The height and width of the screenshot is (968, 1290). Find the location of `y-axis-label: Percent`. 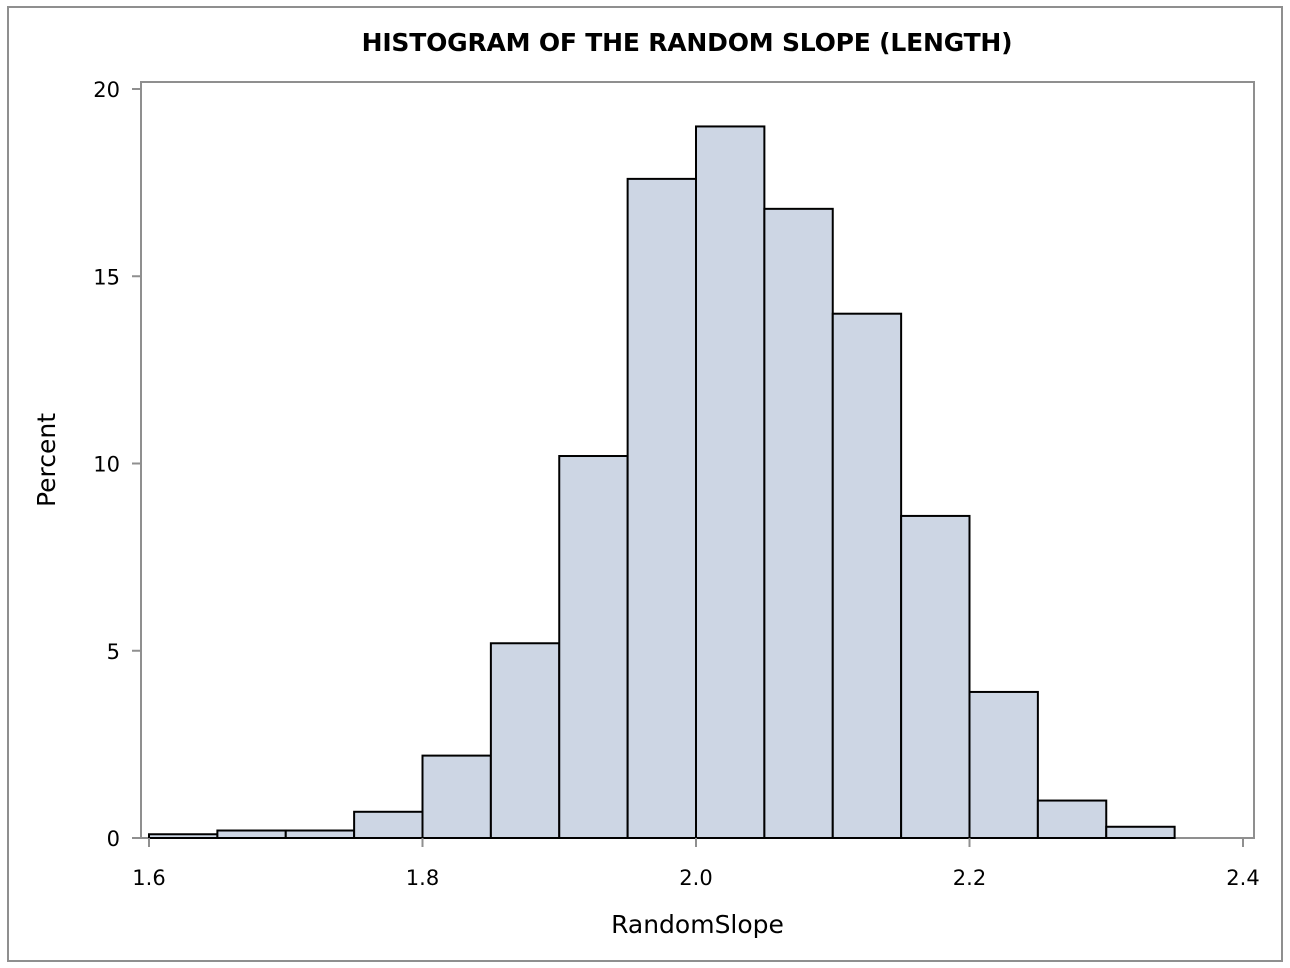

y-axis-label: Percent is located at coordinates (46, 460).